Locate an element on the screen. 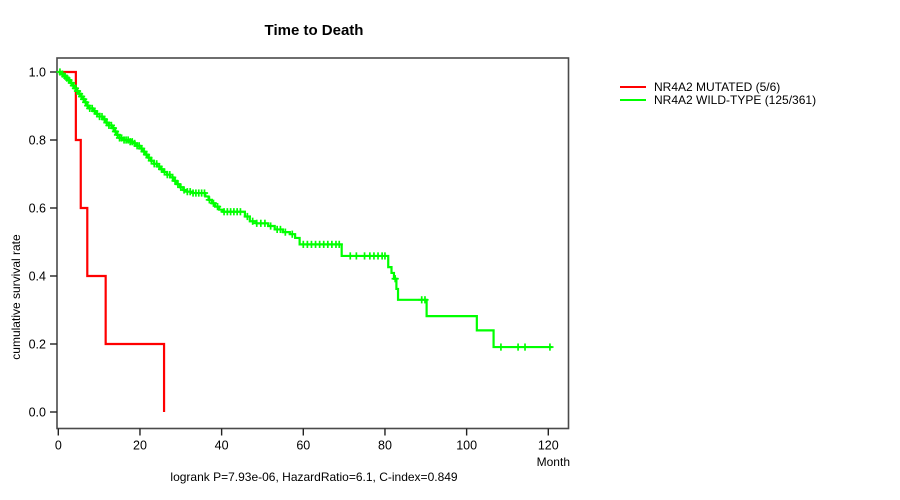 The image size is (900, 500). y-tick-label: 0.4 is located at coordinates (37, 277).